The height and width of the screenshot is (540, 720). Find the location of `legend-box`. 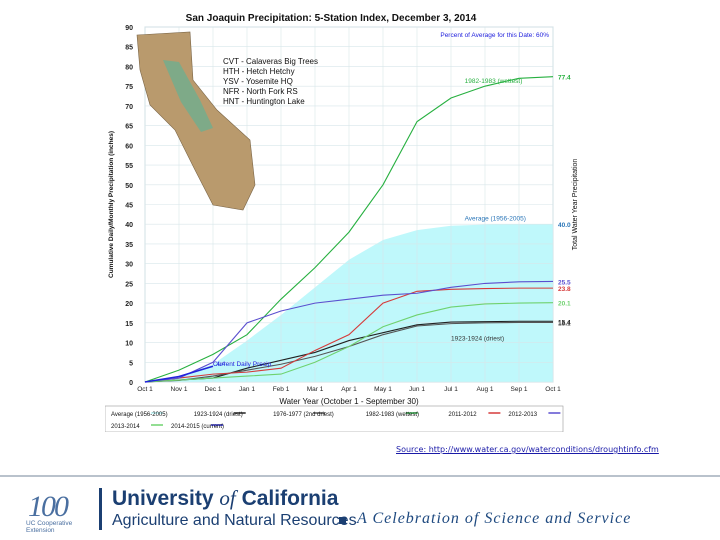

legend-box is located at coordinates (334, 418).